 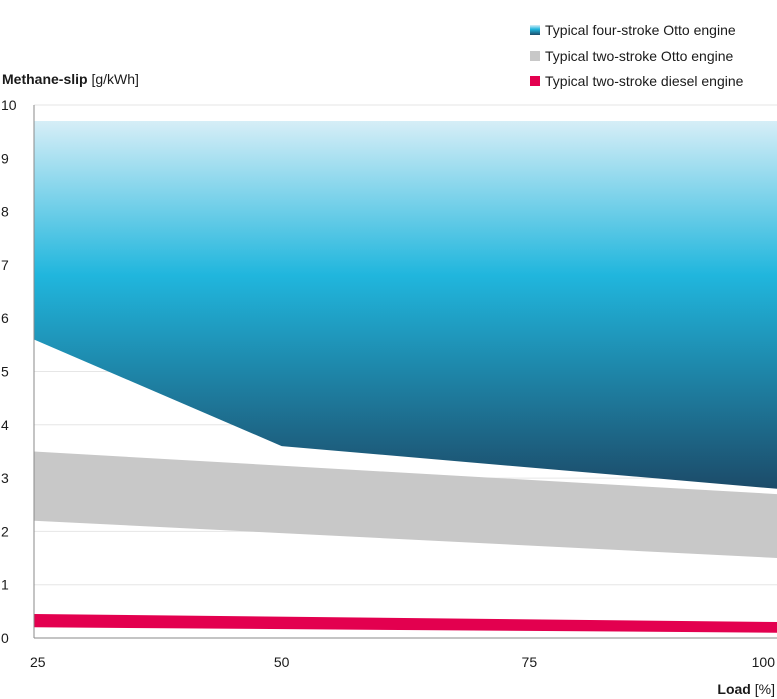 I want to click on x-axis-title: Load [%], so click(x=746, y=689).